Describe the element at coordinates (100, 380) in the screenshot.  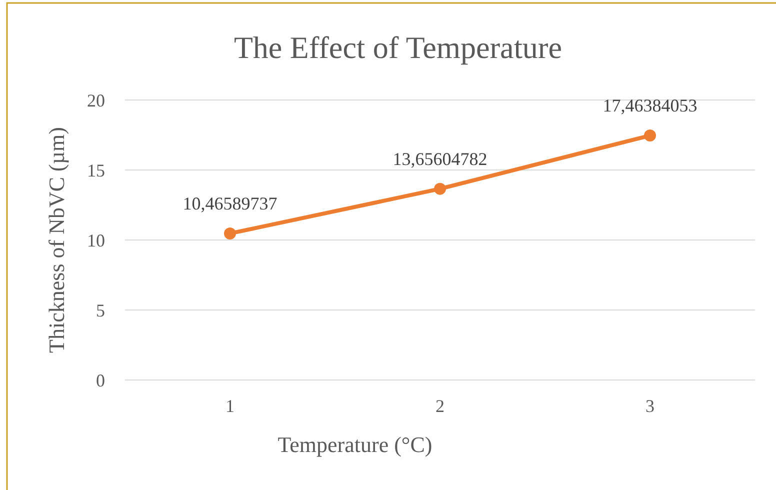
I see `y-tick-label: 0` at that location.